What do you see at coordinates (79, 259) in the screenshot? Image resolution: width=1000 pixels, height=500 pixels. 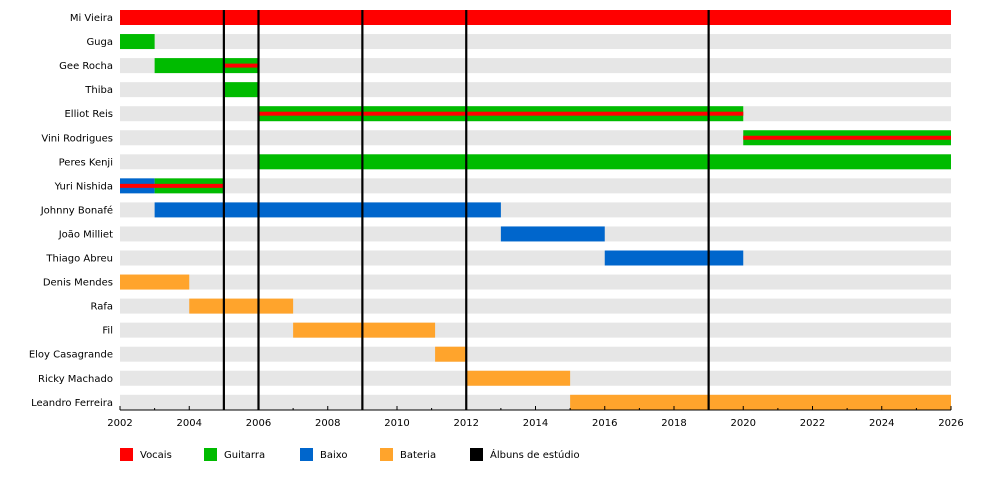 I see `member-label: Thiago Abreu` at bounding box center [79, 259].